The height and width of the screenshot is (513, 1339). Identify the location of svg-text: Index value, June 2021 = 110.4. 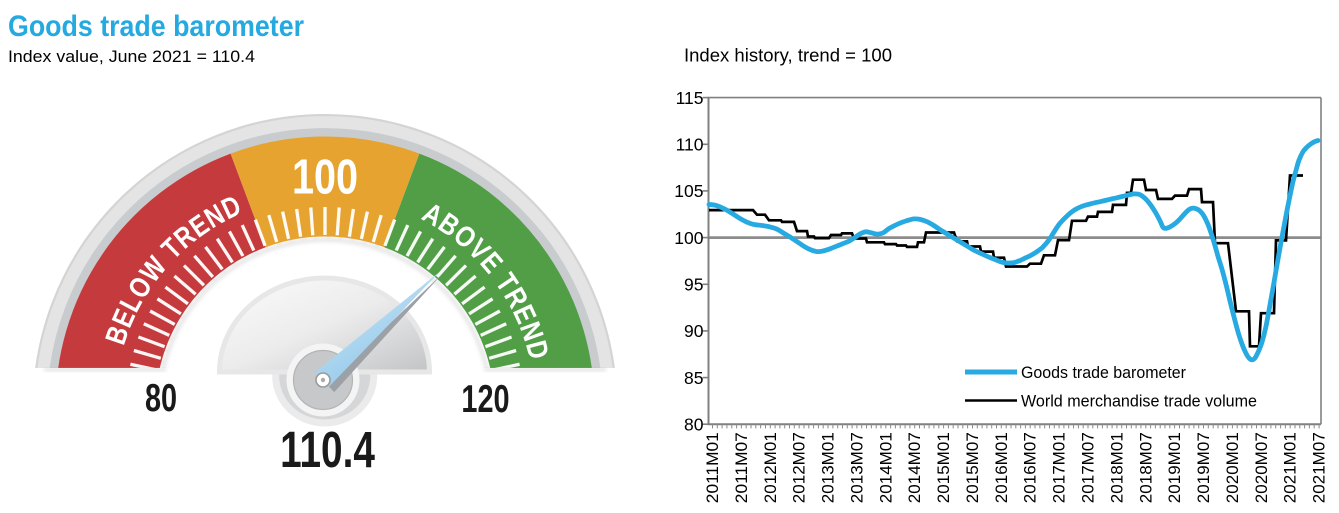
(131, 56).